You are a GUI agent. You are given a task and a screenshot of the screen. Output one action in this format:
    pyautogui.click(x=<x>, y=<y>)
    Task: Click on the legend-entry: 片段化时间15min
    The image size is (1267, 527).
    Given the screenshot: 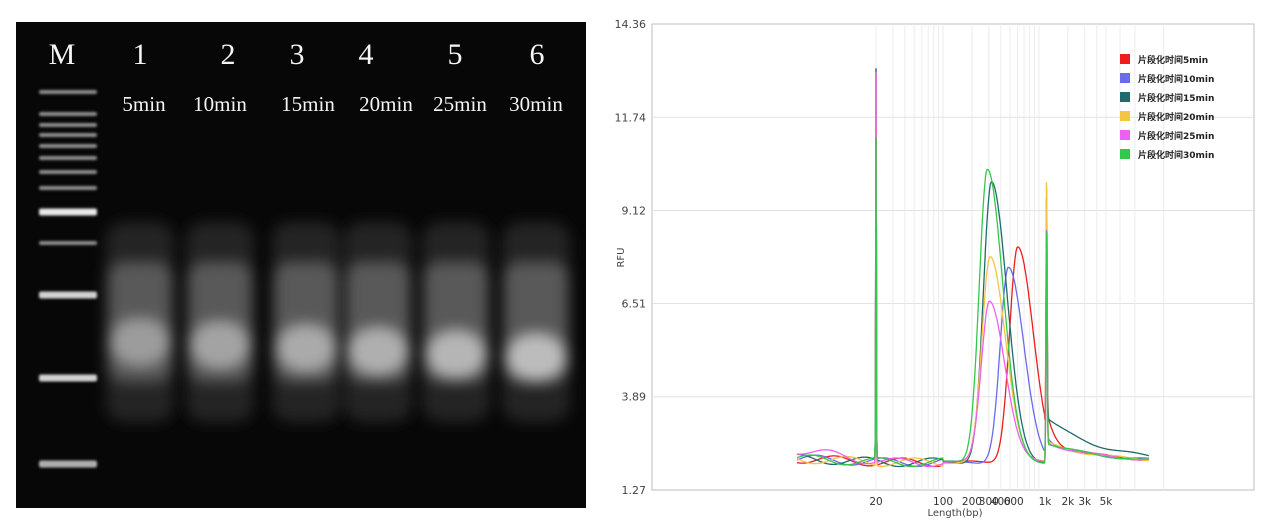 What is the action you would take?
    pyautogui.click(x=1176, y=98)
    